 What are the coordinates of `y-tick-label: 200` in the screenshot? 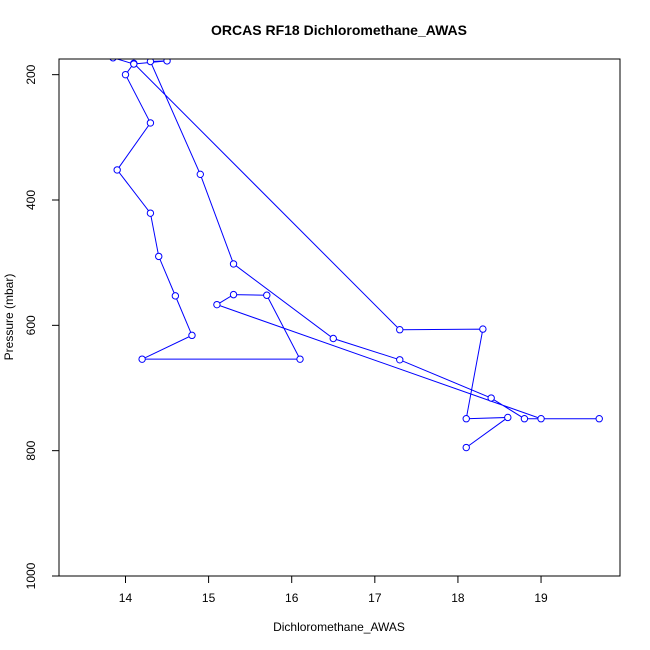 It's located at (31, 74).